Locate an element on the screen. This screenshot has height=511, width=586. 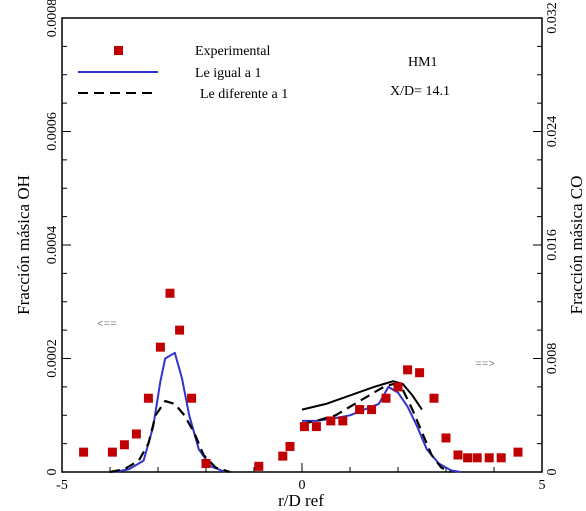
y-tick-label-right: 0.016 is located at coordinates (552, 245).